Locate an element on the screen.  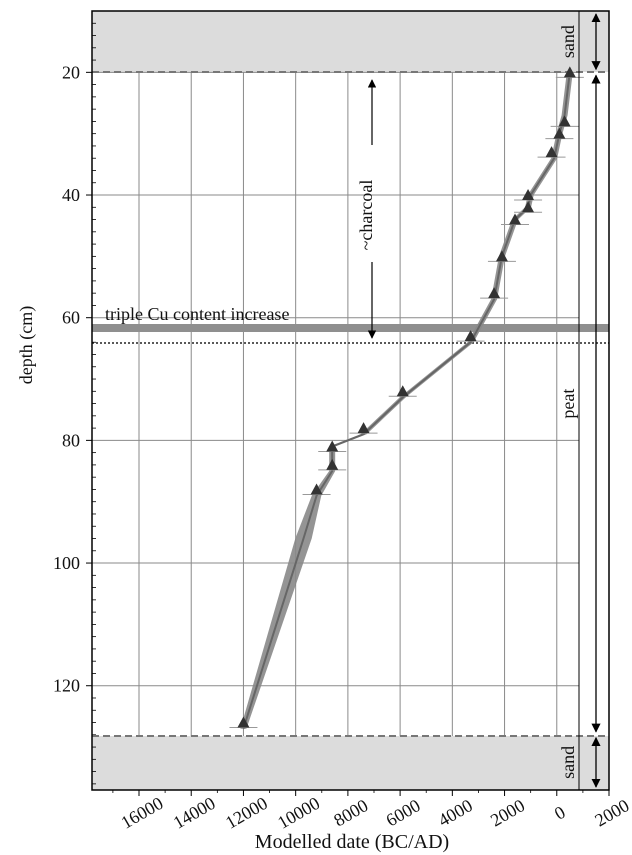
zone-label-1: peat is located at coordinates (568, 404).